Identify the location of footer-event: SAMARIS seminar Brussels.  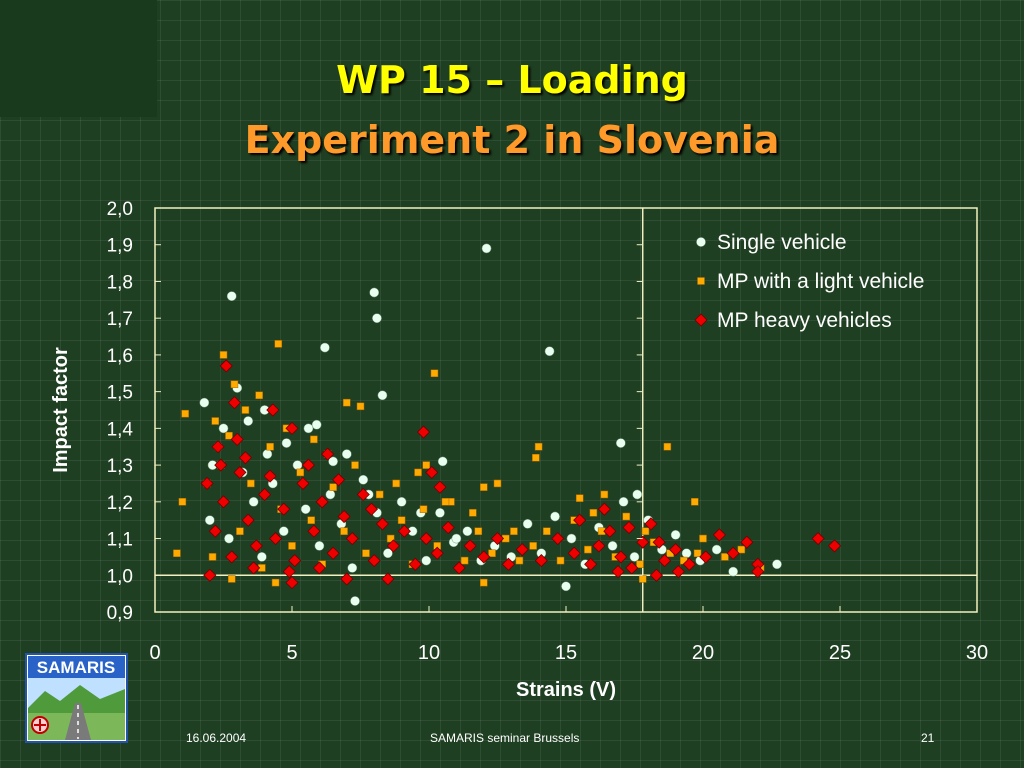
(505, 738).